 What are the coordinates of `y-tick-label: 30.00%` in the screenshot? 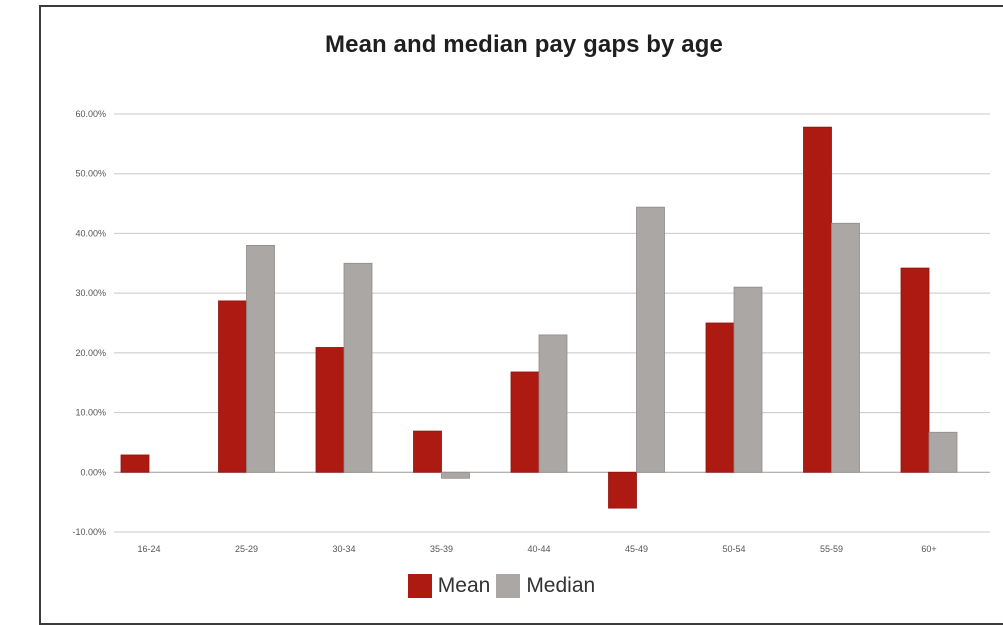 It's located at (90, 293).